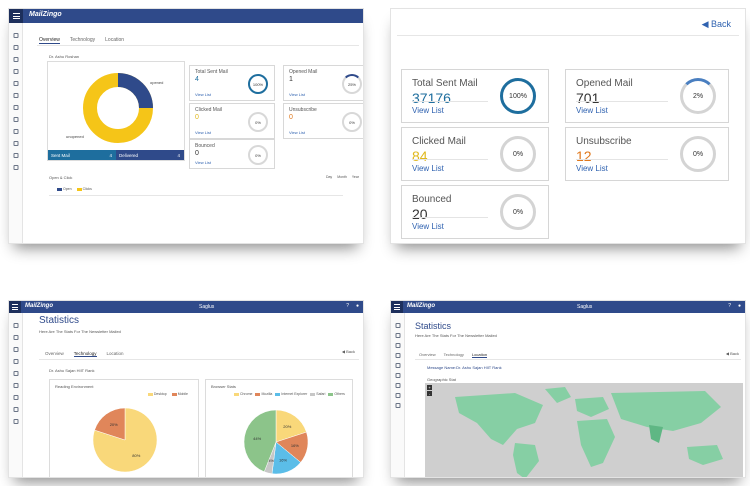 The width and height of the screenshot is (750, 486). Describe the element at coordinates (339, 394) in the screenshot. I see `legend-label: Others` at that location.